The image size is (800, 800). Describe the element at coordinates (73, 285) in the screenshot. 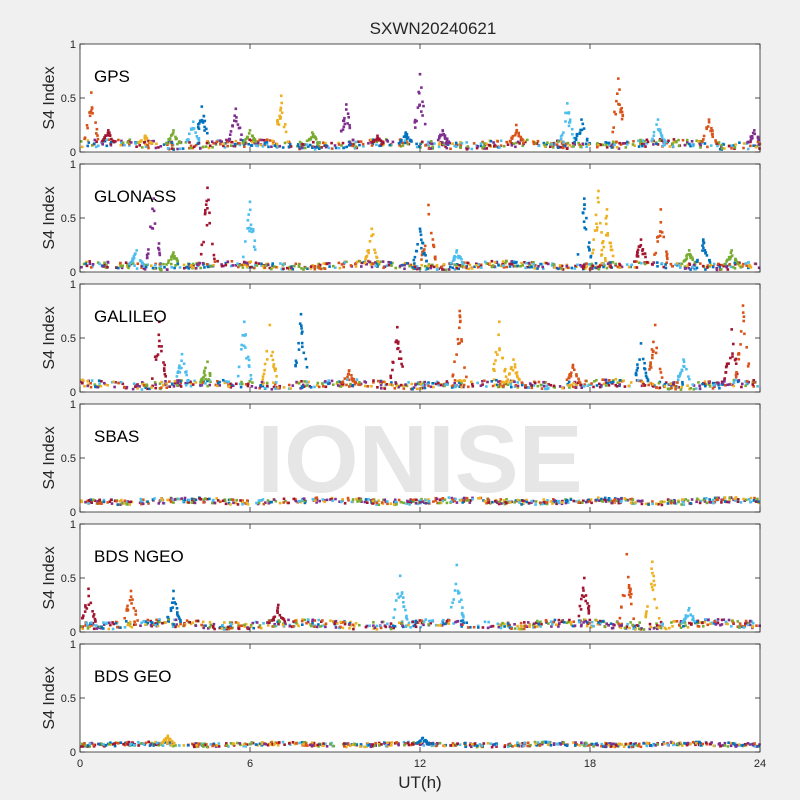

I see `y-tick-label: 1` at that location.